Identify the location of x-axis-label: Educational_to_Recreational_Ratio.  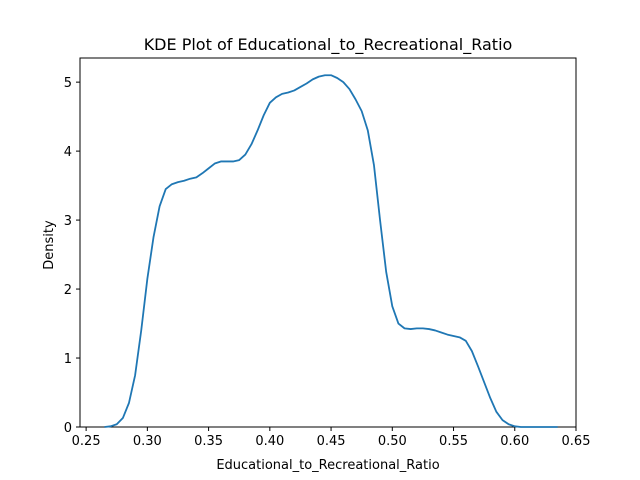
(327, 465).